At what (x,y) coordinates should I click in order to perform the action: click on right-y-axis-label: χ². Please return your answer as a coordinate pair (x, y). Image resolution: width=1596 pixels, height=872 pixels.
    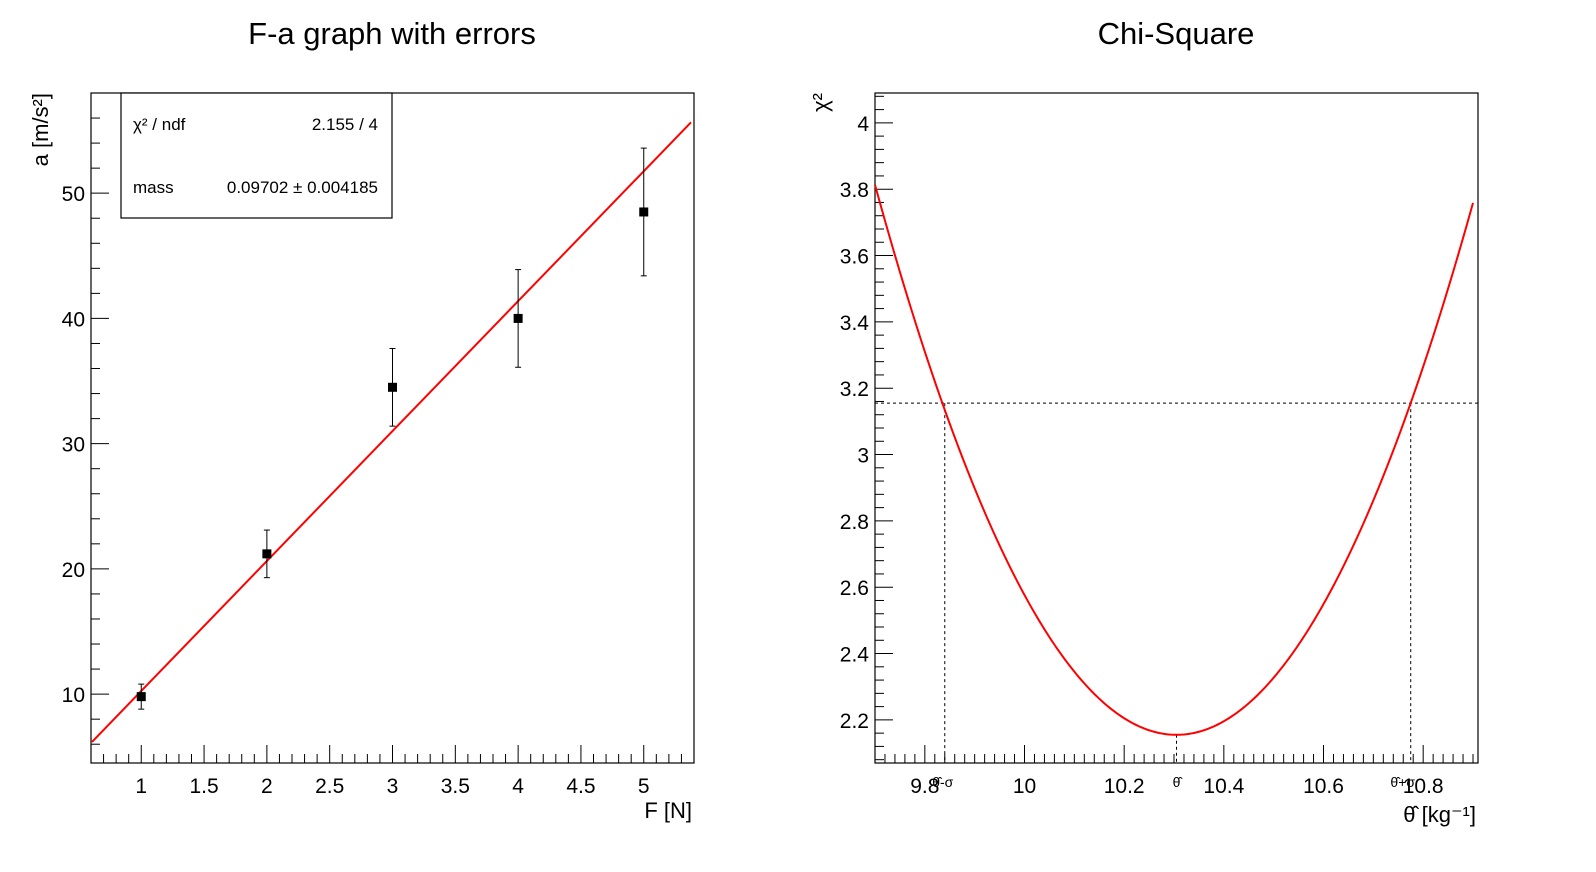
    Looking at the image, I should click on (820, 102).